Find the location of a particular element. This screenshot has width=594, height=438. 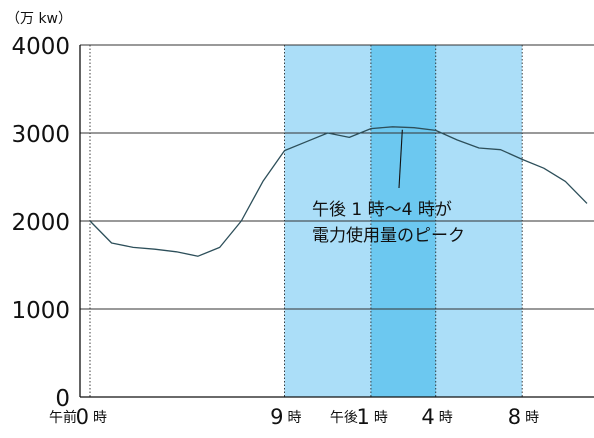

x-tick-number: 0 is located at coordinates (82, 417).